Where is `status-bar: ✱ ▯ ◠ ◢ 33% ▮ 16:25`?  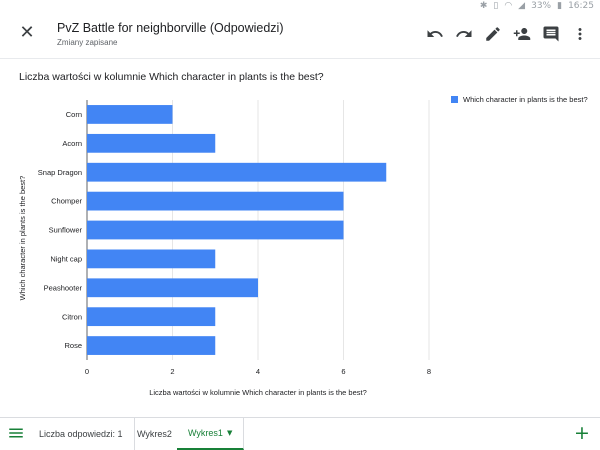 status-bar: ✱ ▯ ◠ ◢ 33% ▮ 16:25 is located at coordinates (300, 7).